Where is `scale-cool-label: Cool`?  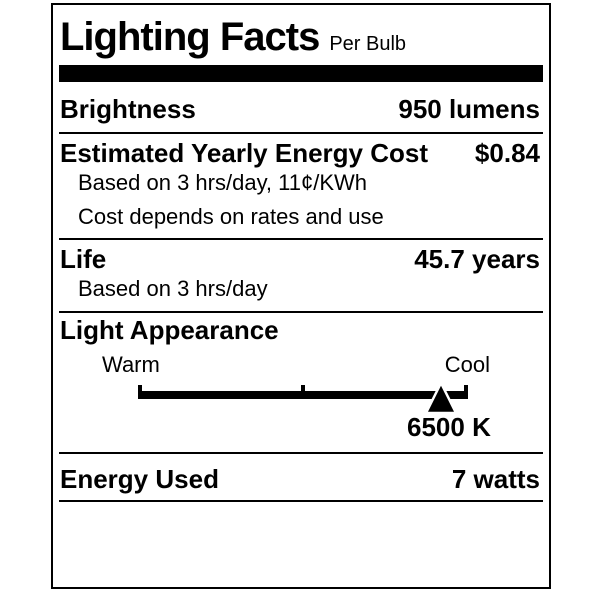
scale-cool-label: Cool is located at coordinates (467, 364).